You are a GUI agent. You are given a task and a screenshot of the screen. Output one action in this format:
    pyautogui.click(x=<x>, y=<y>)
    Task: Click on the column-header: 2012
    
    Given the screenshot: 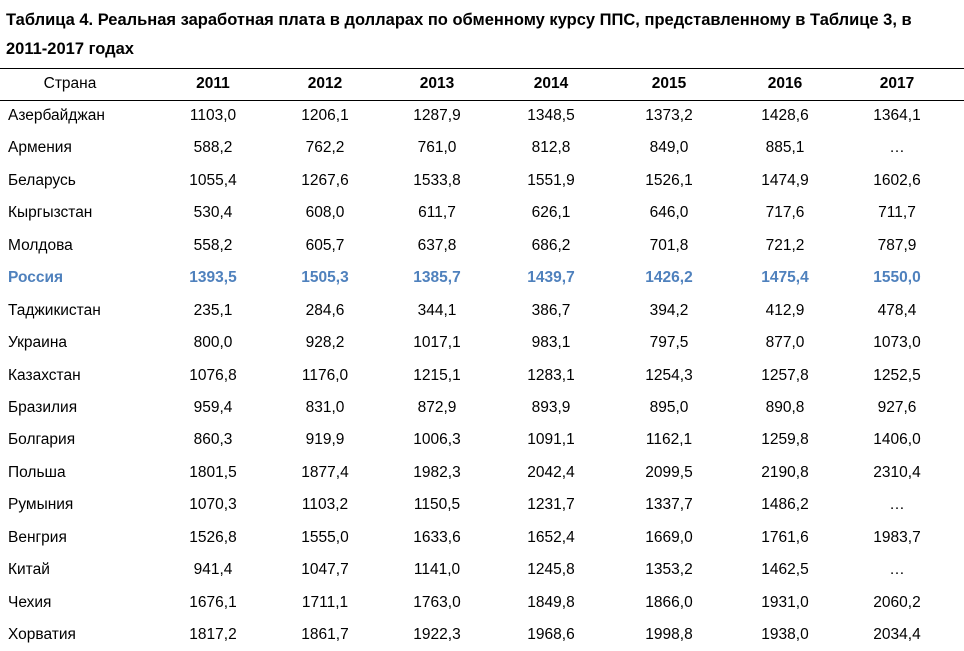 What is the action you would take?
    pyautogui.click(x=325, y=83)
    